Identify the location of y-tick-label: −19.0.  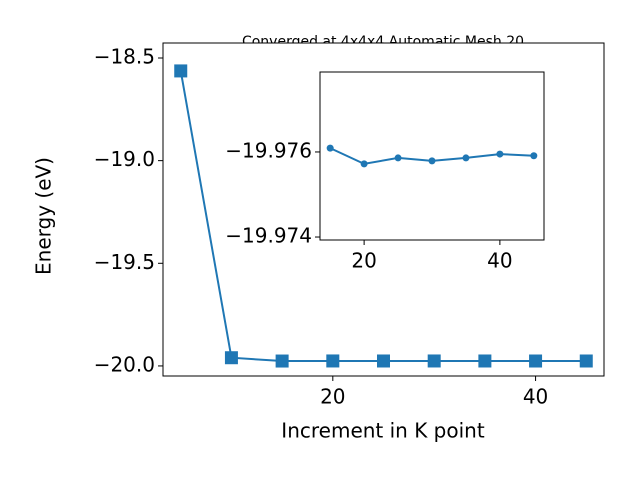
(124, 159).